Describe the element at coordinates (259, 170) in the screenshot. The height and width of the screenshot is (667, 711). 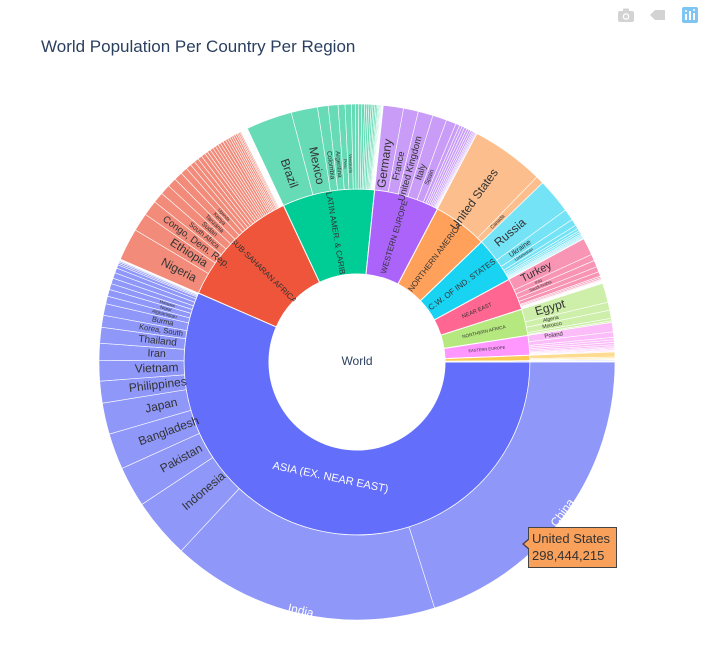
I see `country-arc-eritrea` at that location.